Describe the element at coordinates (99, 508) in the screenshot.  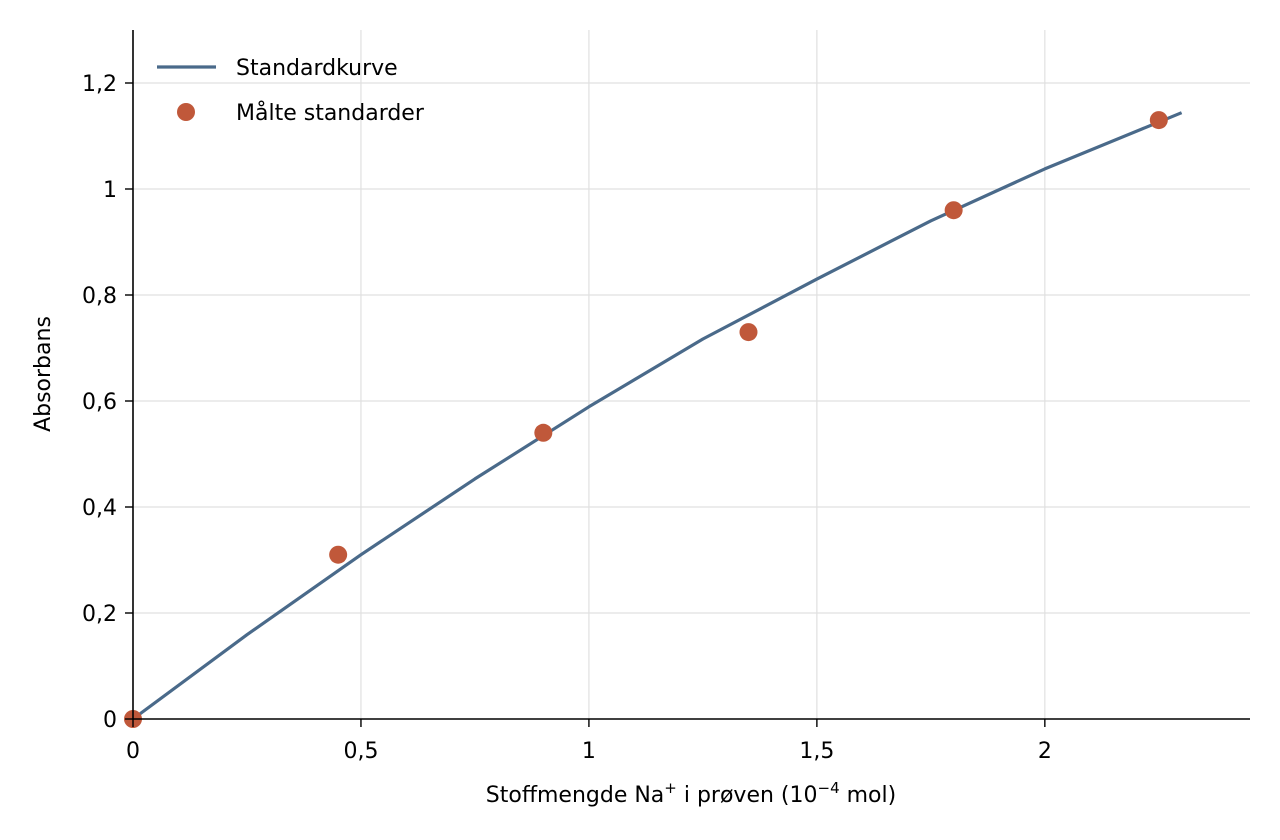
I see `y-tick-label: 0,4` at that location.